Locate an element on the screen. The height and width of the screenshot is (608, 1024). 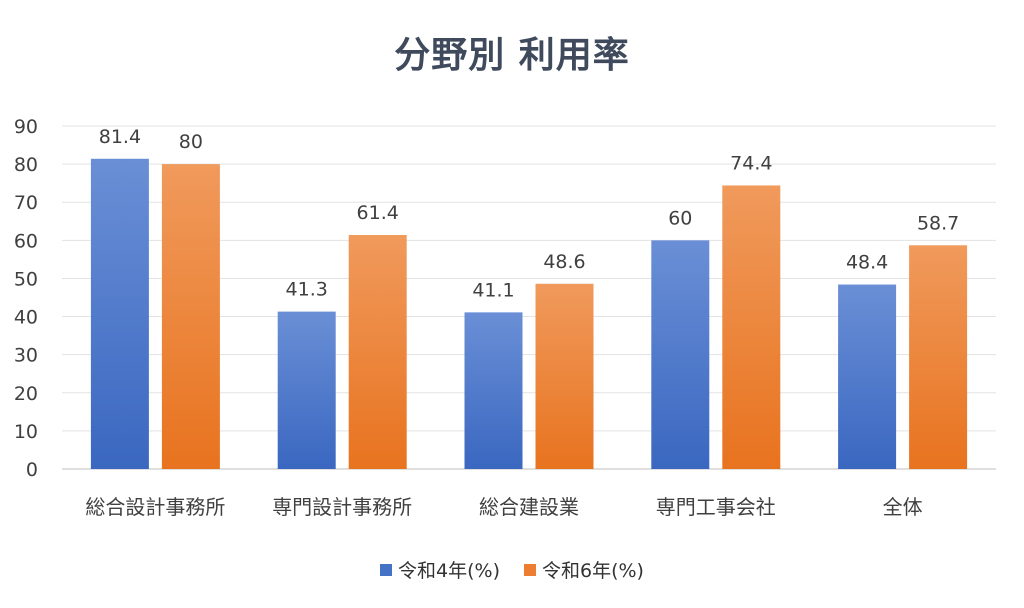
category-label: 全体 is located at coordinates (903, 507).